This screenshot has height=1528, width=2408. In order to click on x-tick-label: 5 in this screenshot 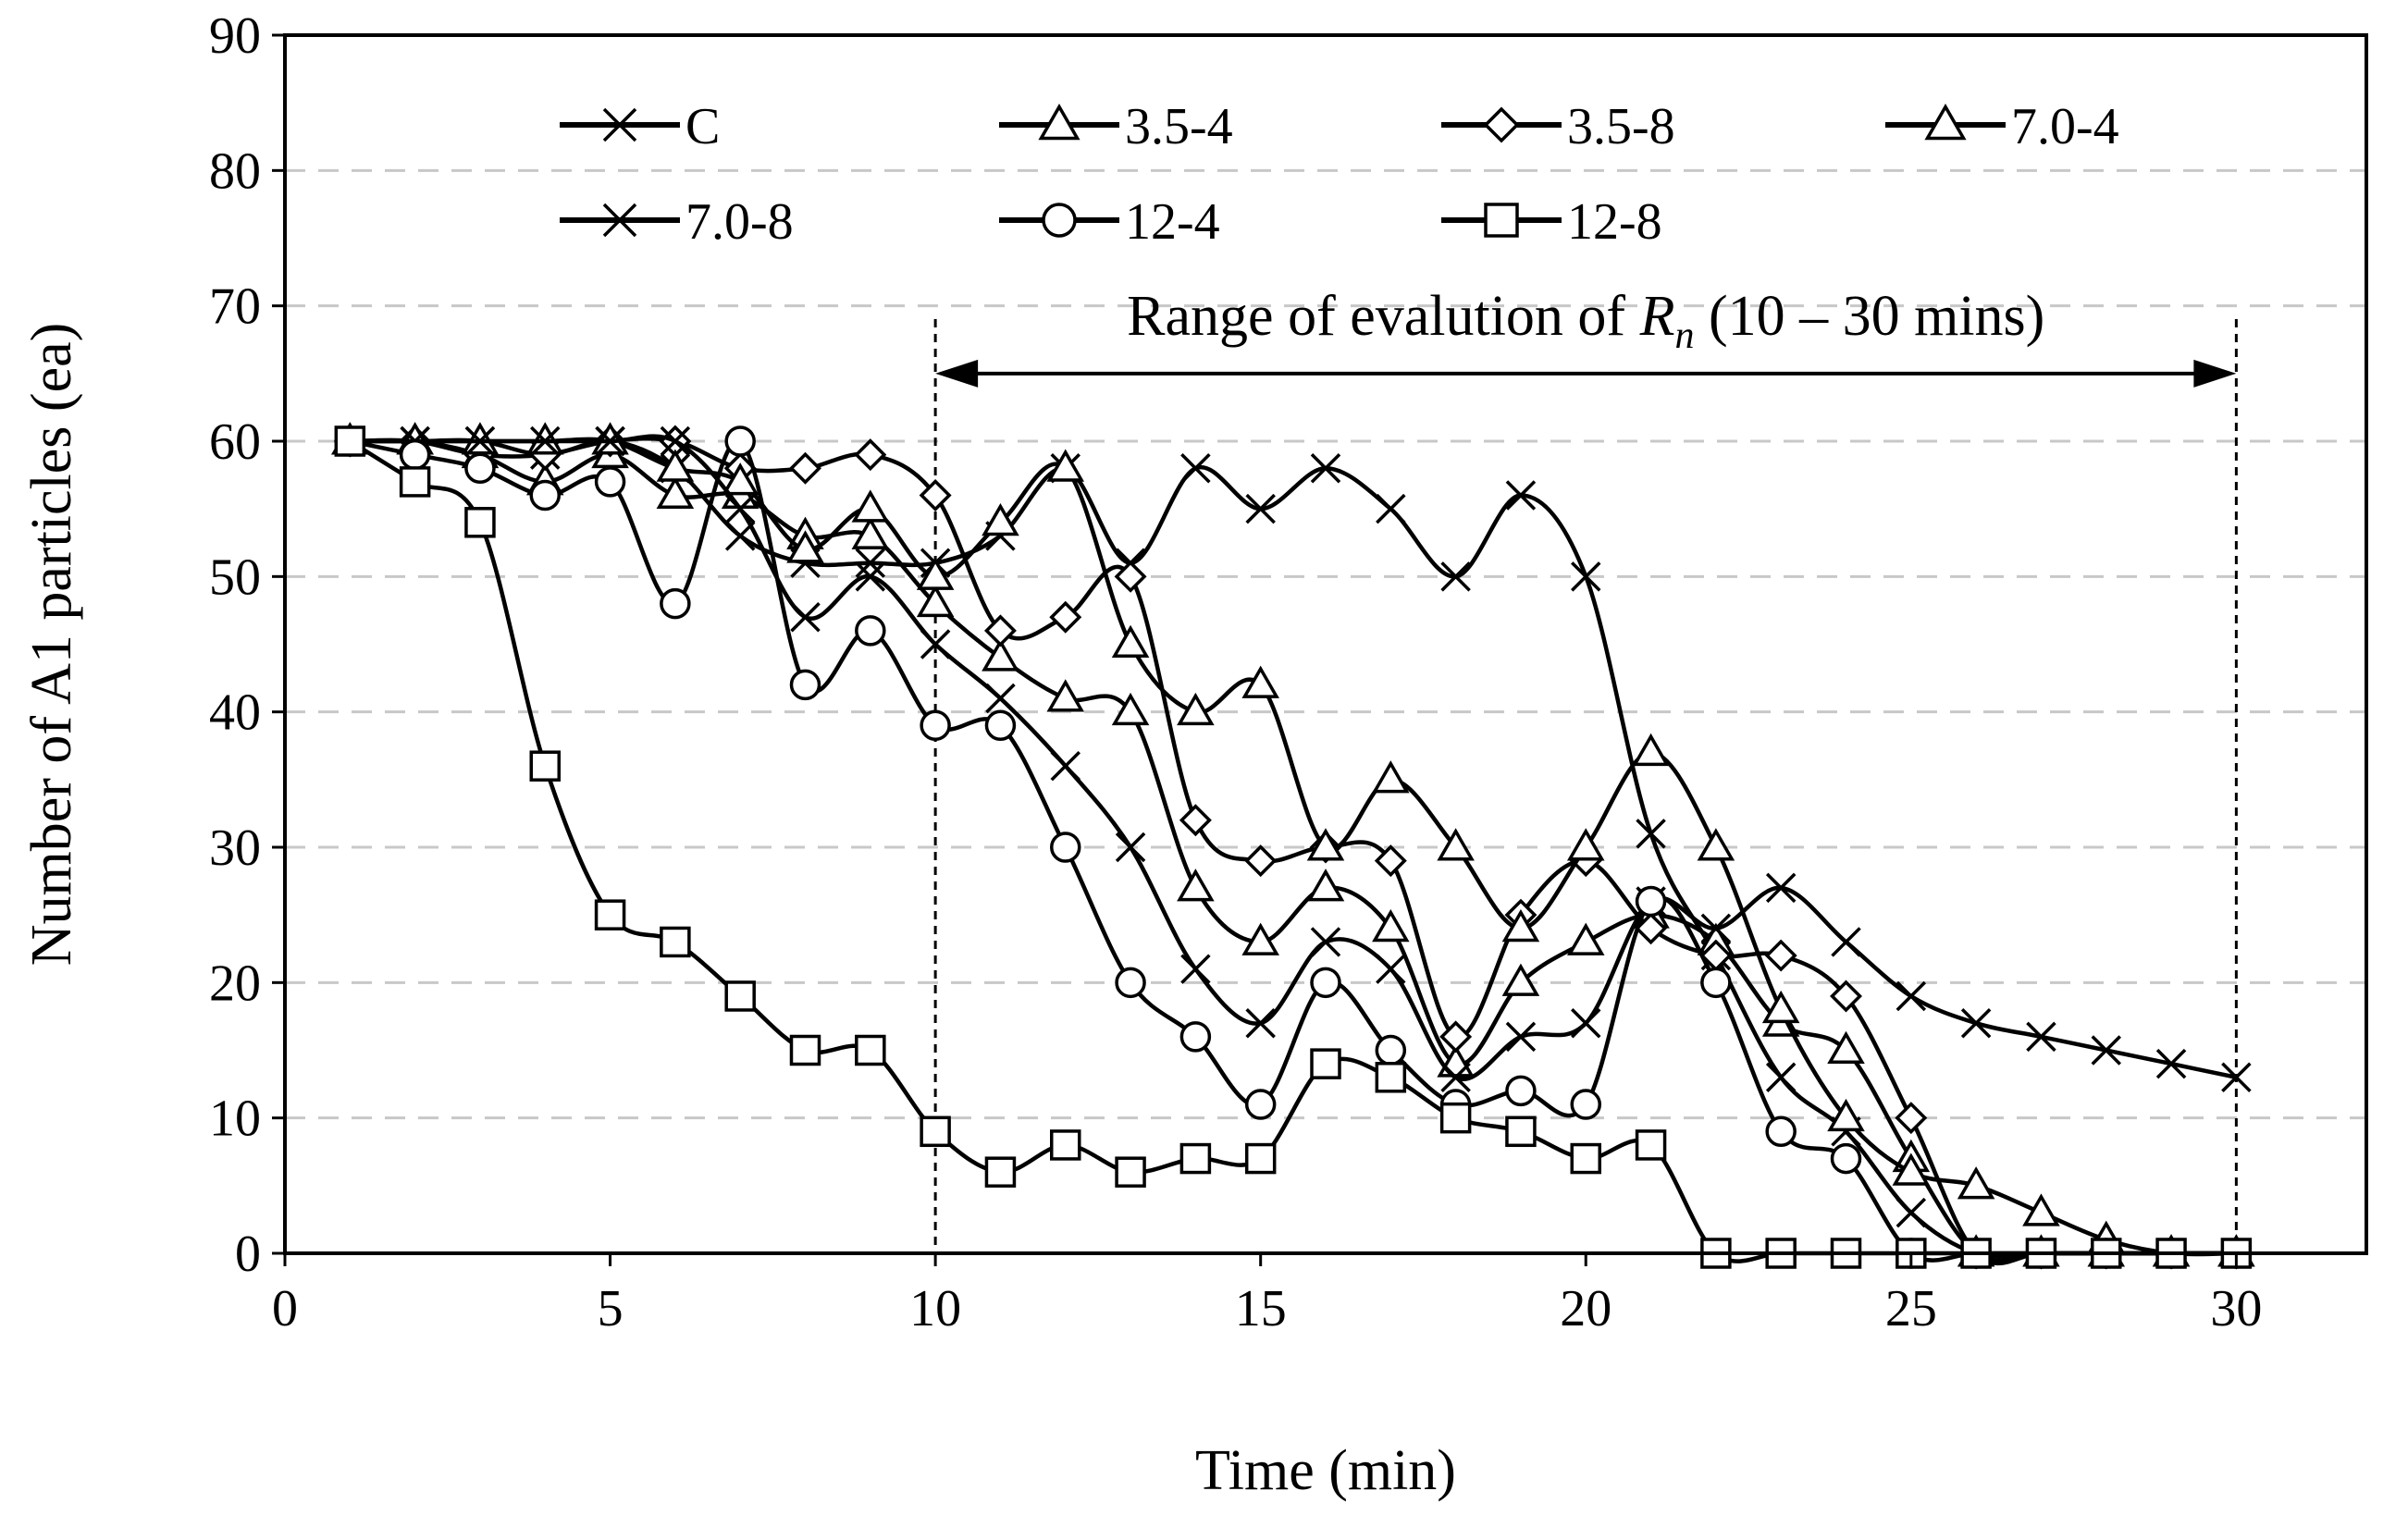, I will do `click(611, 1308)`.